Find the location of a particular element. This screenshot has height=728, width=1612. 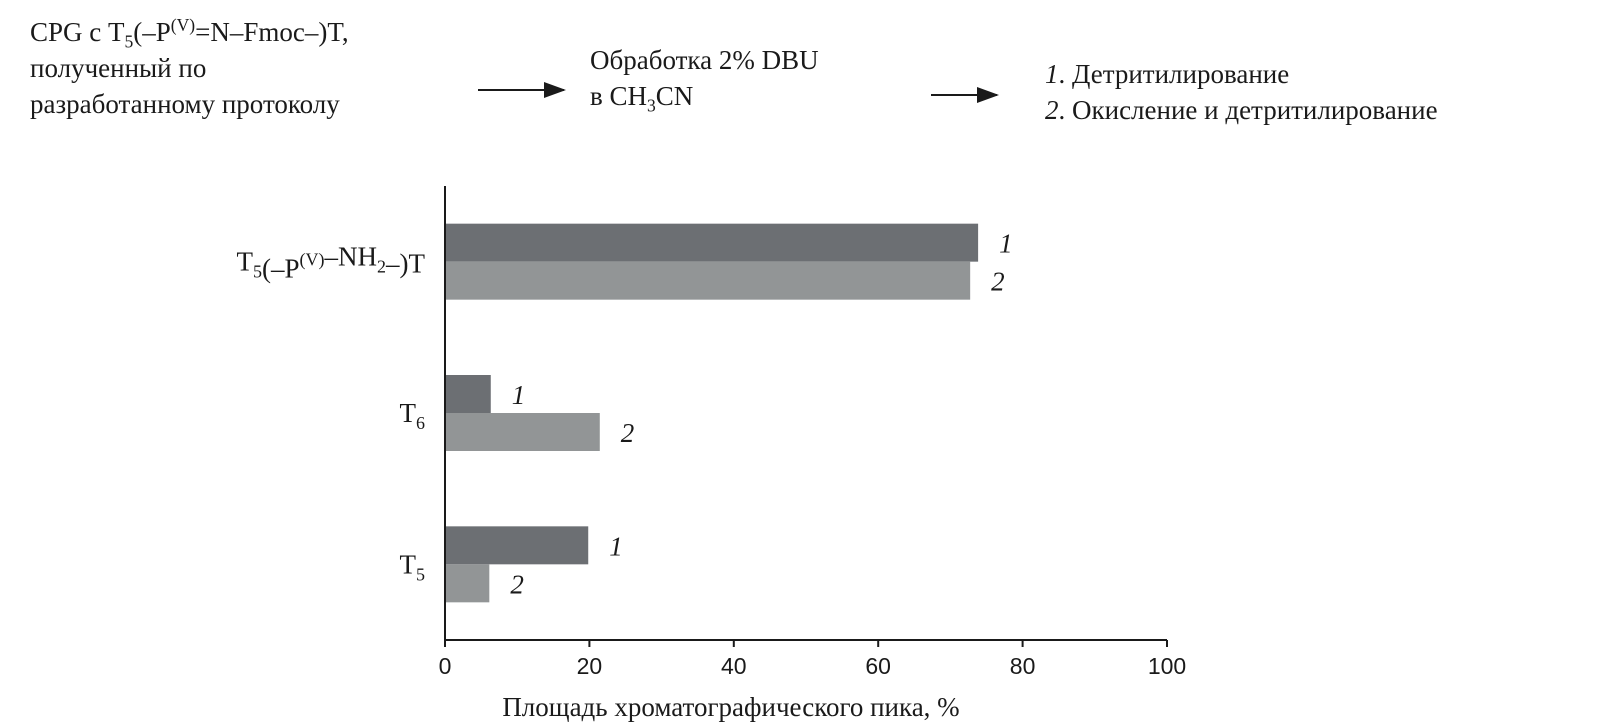

x-tick-label: 40 is located at coordinates (734, 666).